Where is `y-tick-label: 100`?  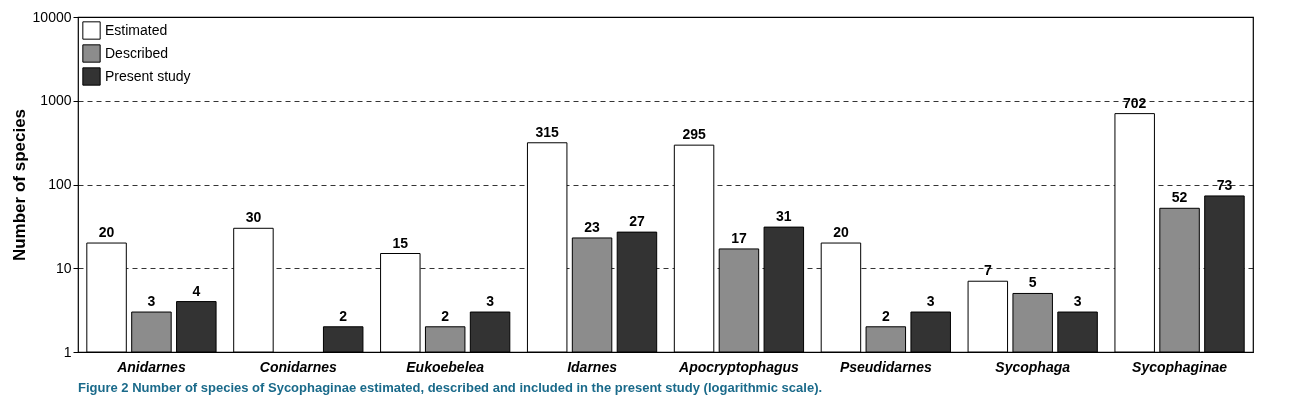 y-tick-label: 100 is located at coordinates (60, 184).